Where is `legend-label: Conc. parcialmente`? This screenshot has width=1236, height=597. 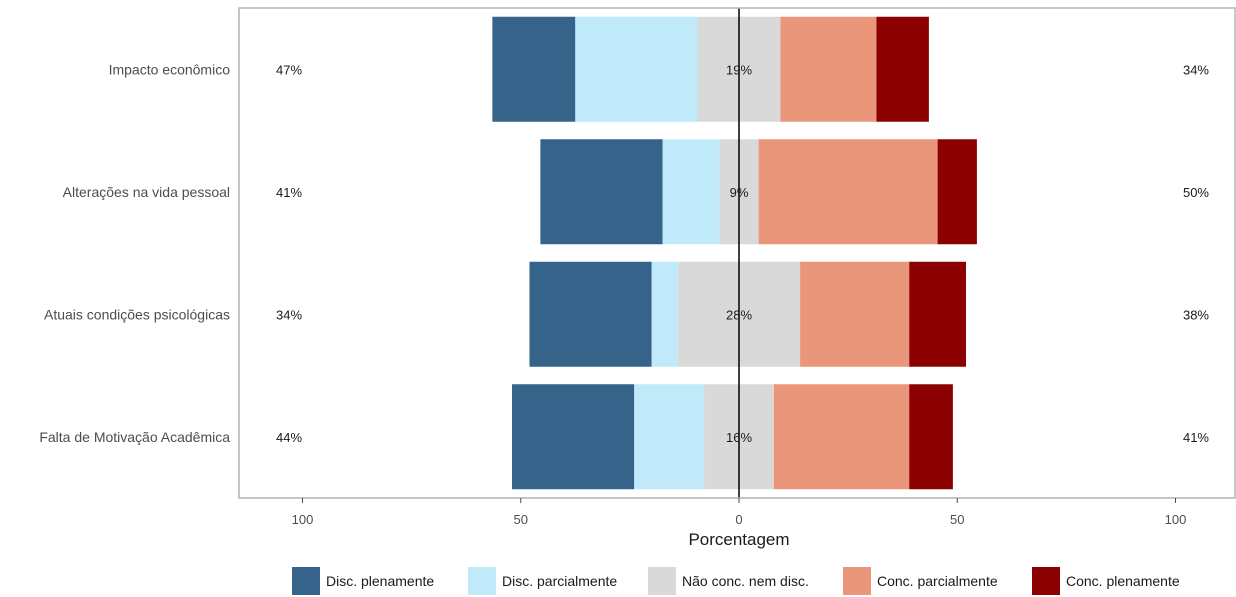 legend-label: Conc. parcialmente is located at coordinates (937, 581).